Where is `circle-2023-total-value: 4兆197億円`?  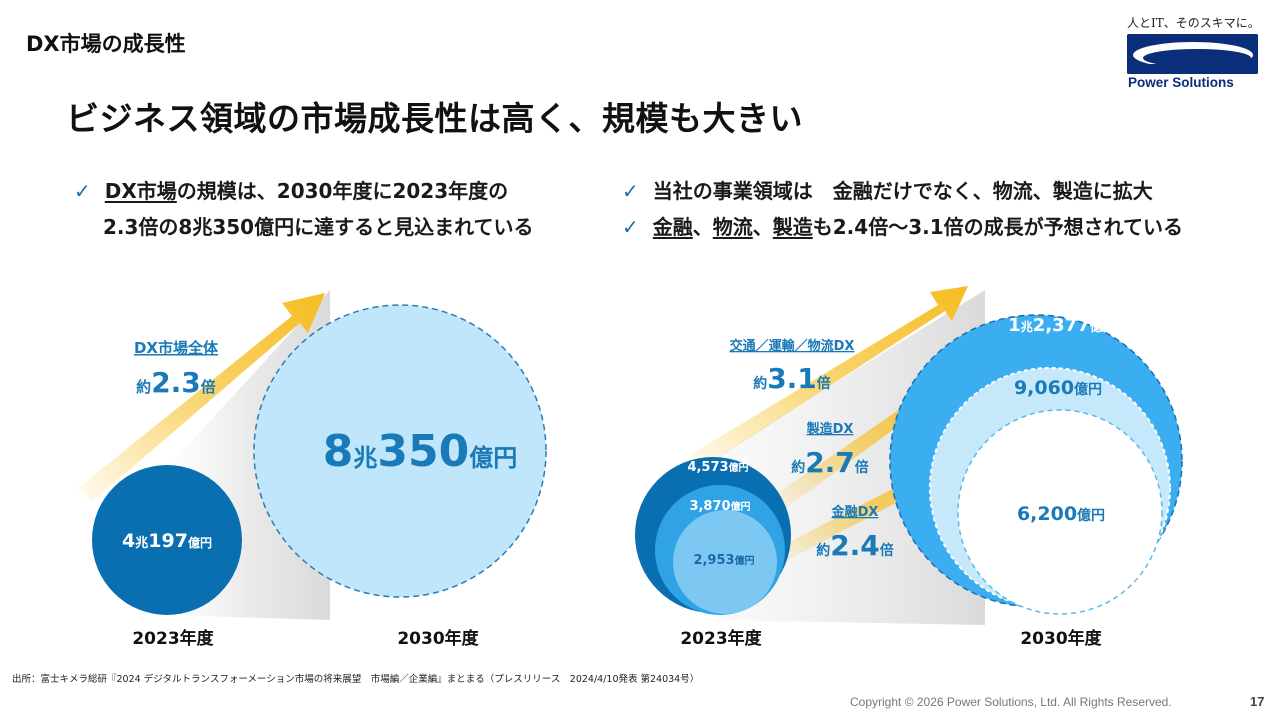
circle-2023-total-value: 4兆197億円 is located at coordinates (167, 541).